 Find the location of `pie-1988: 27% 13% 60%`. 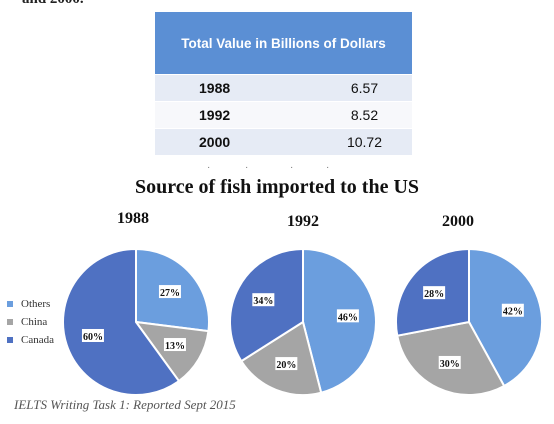

pie-1988: 27% 13% 60% is located at coordinates (136, 321).